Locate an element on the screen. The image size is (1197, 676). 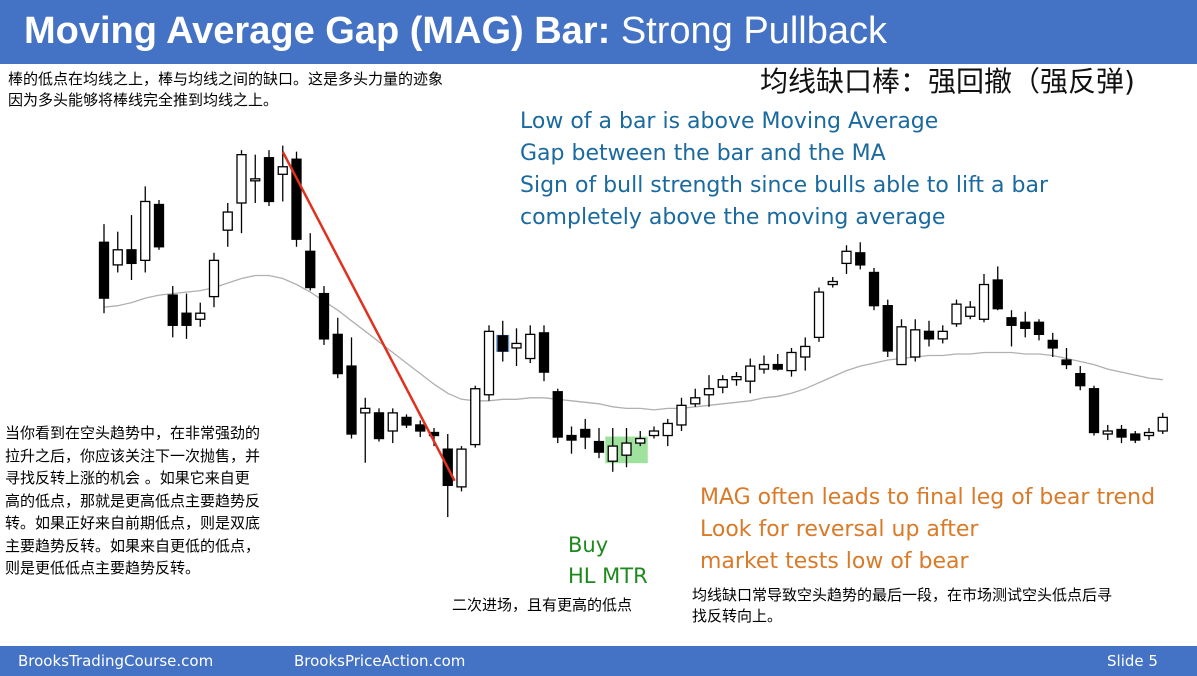
green-note-line: Buy is located at coordinates (588, 545).